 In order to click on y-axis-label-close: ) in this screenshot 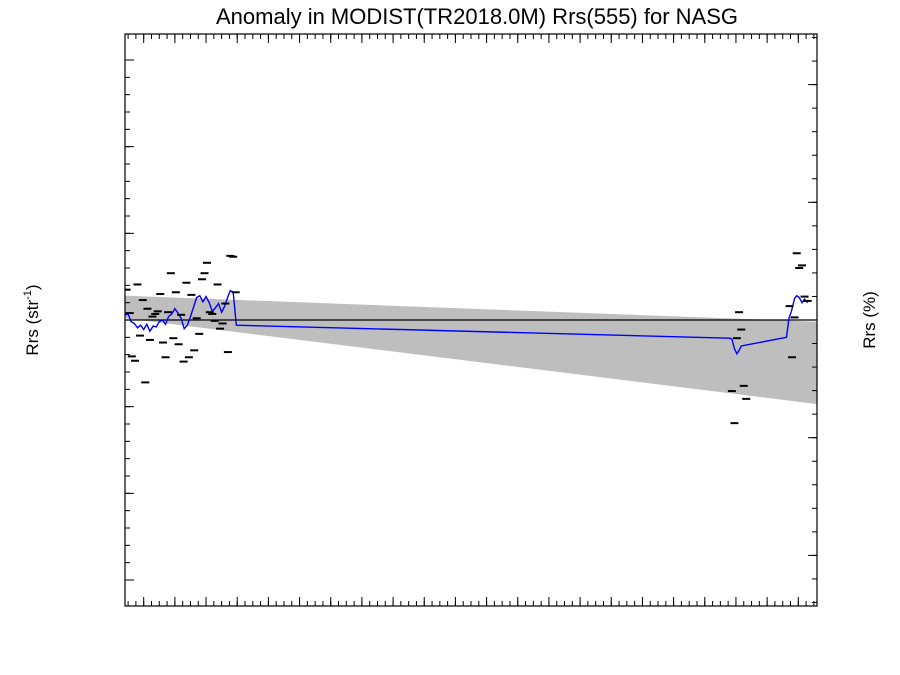, I will do `click(32, 287)`.